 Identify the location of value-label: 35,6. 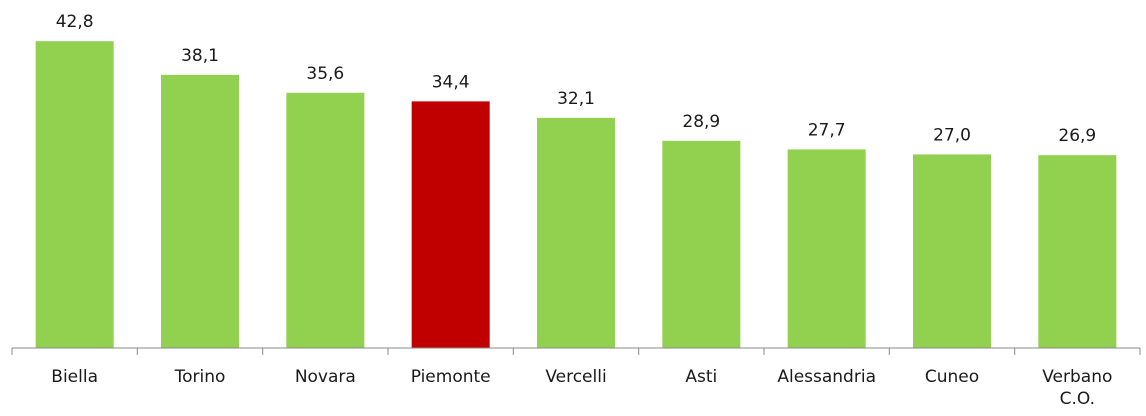
(325, 74).